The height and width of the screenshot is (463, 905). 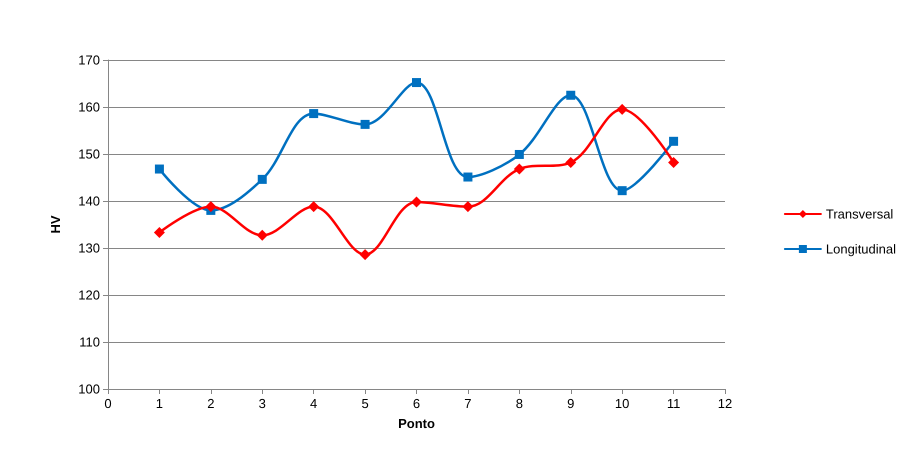 What do you see at coordinates (89, 154) in the screenshot?
I see `y-tick-label: 150` at bounding box center [89, 154].